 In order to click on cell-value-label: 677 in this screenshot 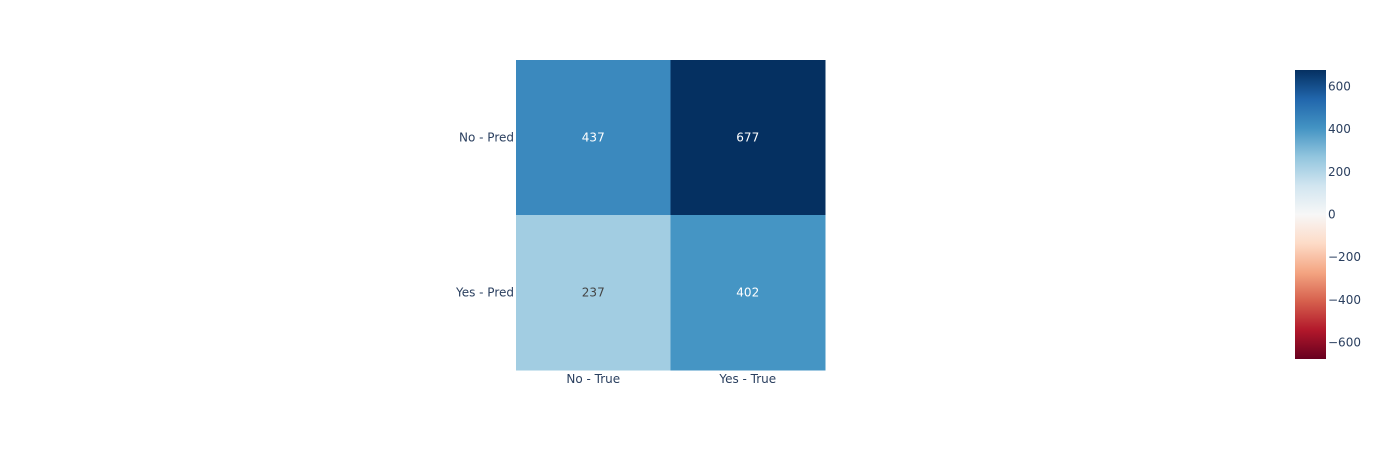, I will do `click(747, 138)`.